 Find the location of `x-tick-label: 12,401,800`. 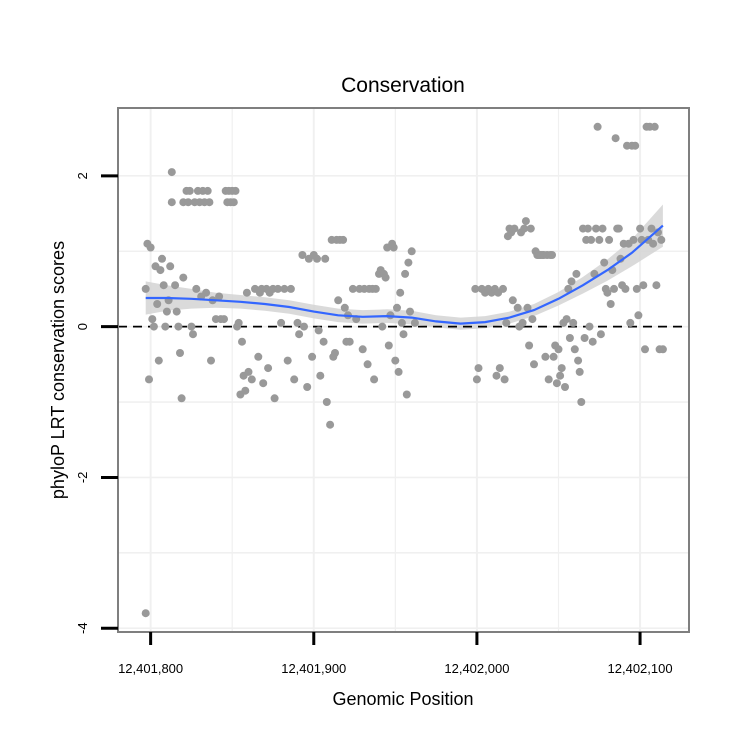

x-tick-label: 12,401,800 is located at coordinates (150, 668).